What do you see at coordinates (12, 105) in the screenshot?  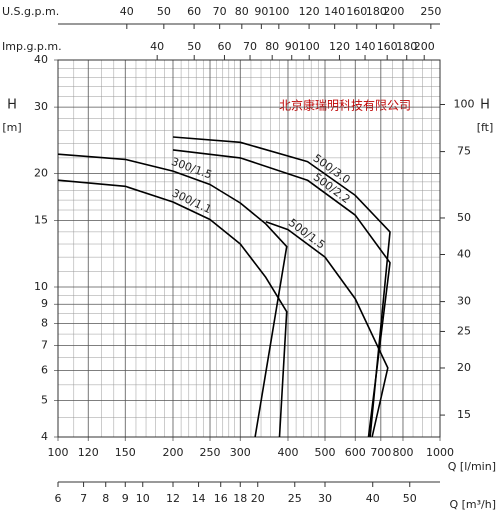 I see `y-label: H` at bounding box center [12, 105].